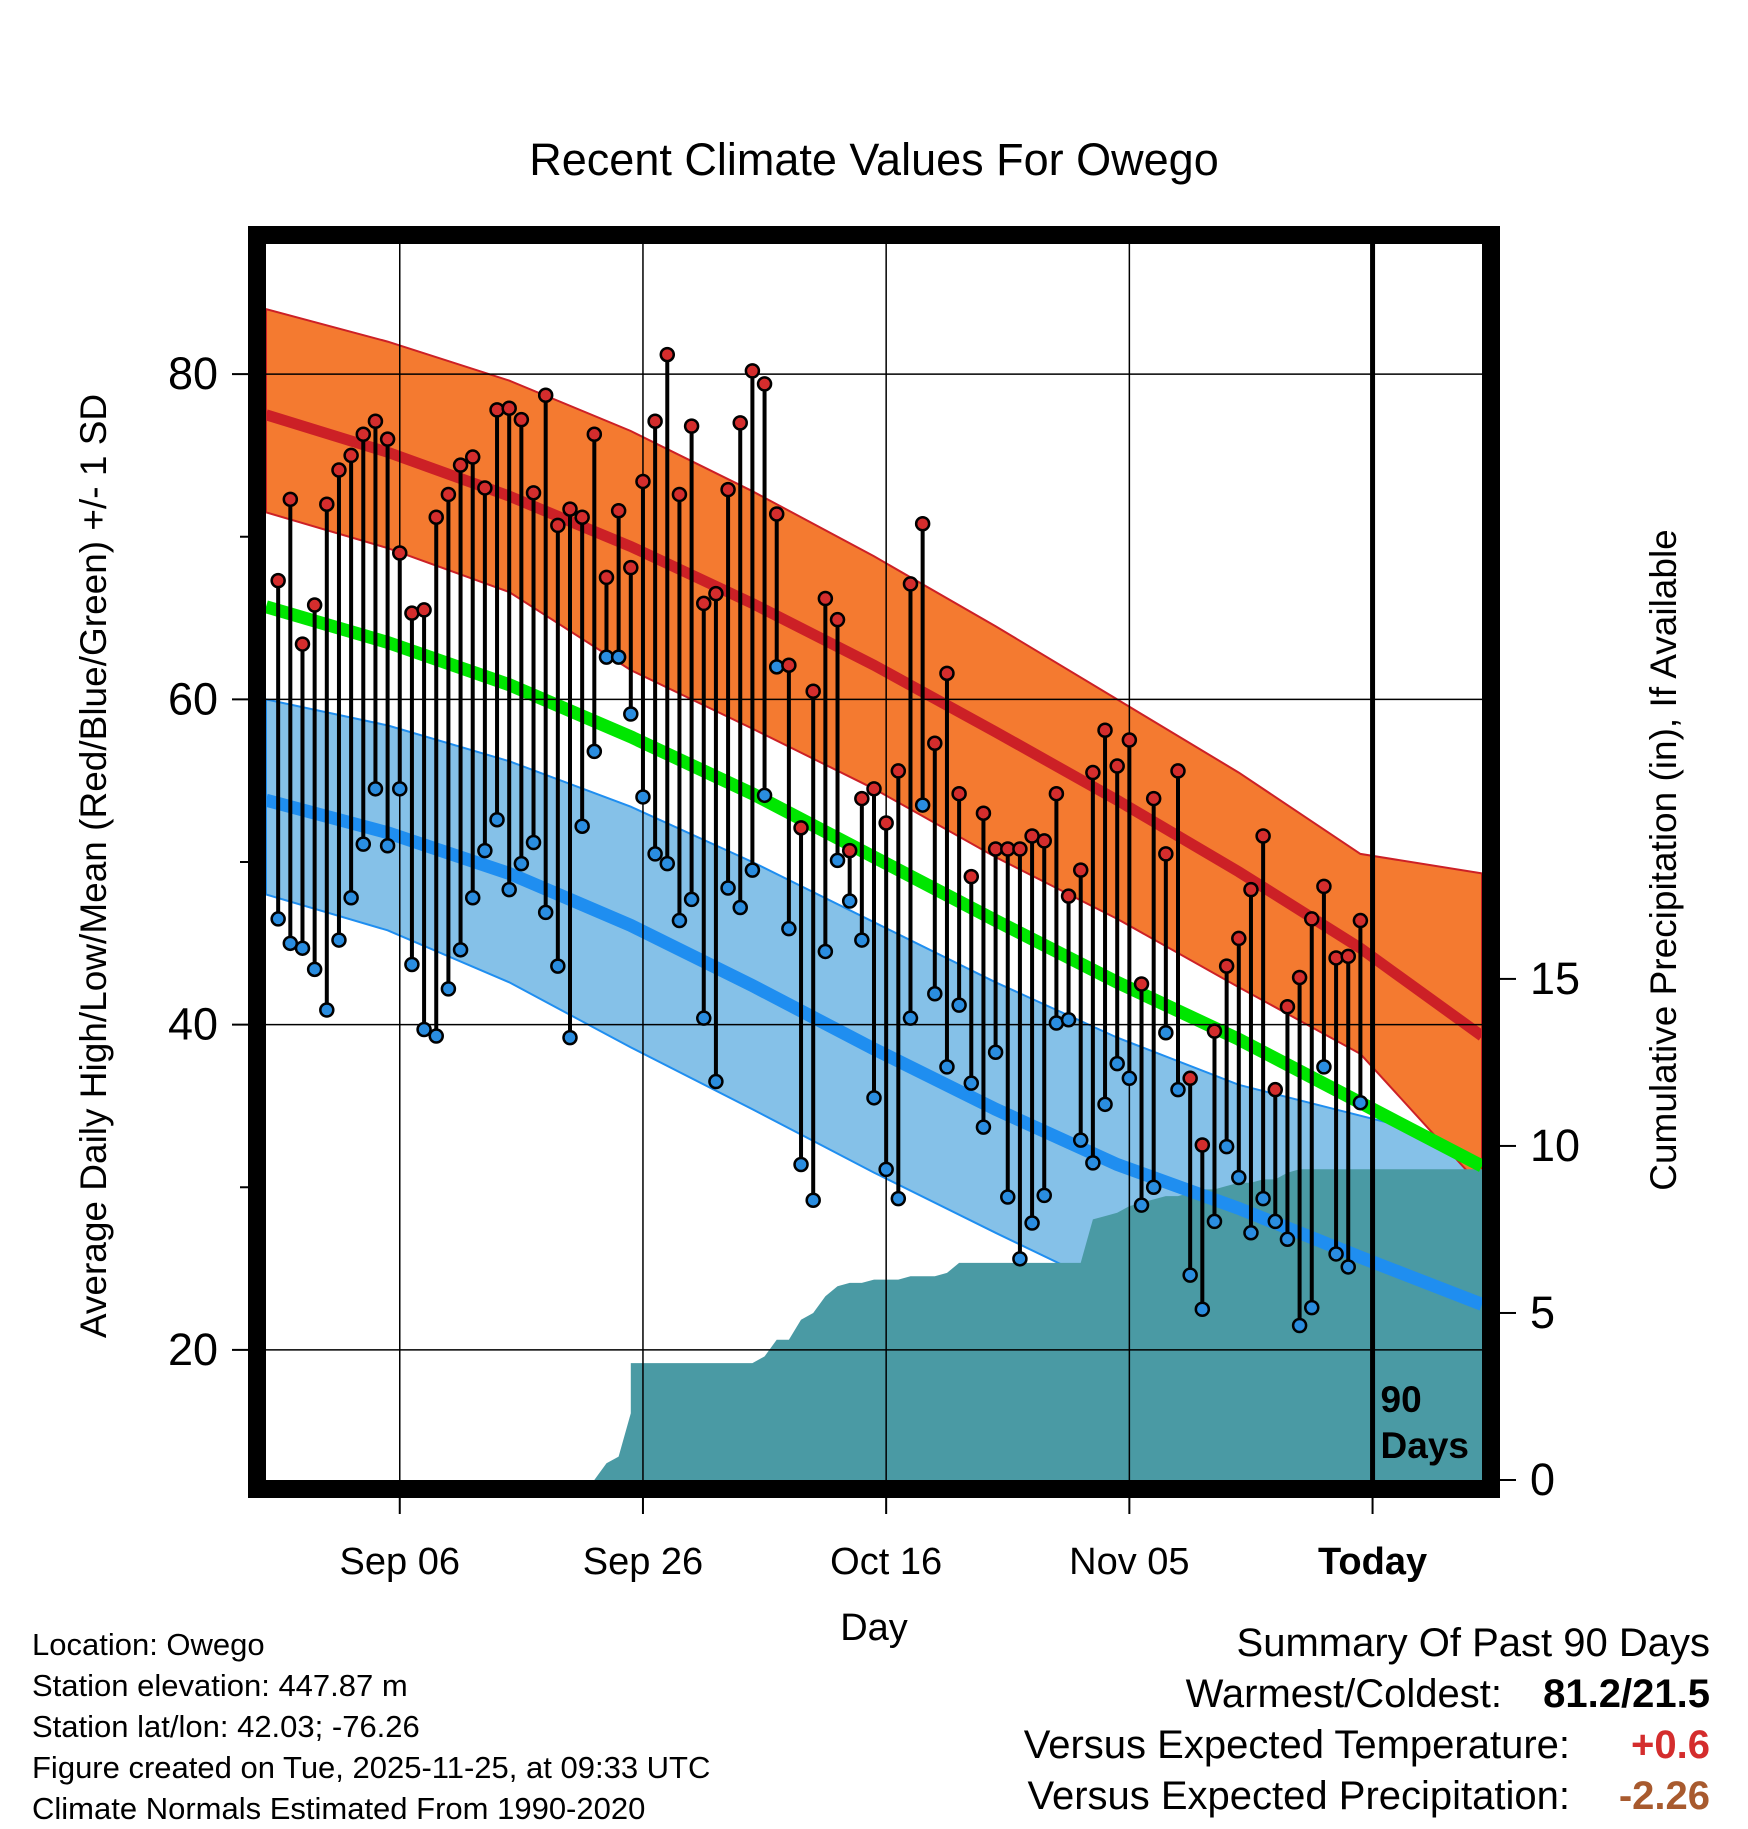 This screenshot has height=1829, width=1748. Describe the element at coordinates (1626, 1694) in the screenshot. I see `warm-cold-value: 81.2/21.5` at that location.